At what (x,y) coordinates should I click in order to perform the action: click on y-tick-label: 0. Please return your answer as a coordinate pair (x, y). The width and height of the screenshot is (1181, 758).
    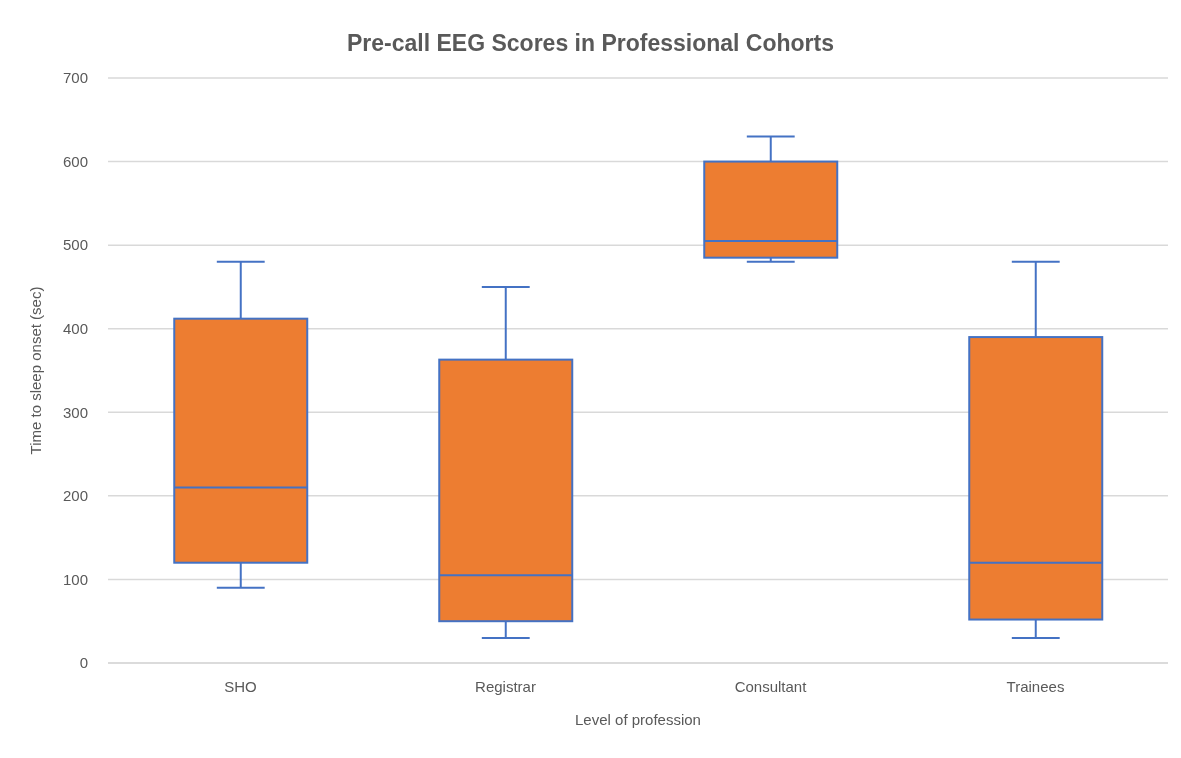
    Looking at the image, I should click on (83, 663).